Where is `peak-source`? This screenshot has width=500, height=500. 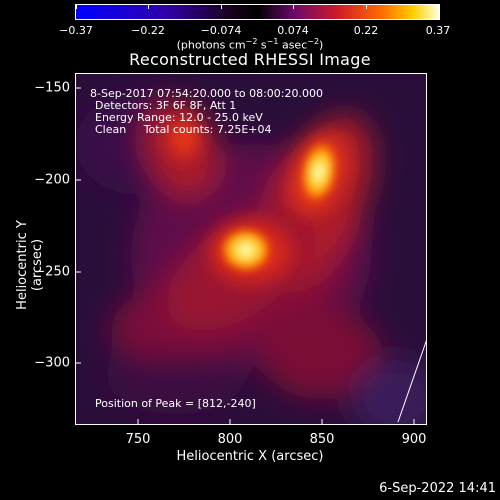
peak-source is located at coordinates (246, 250).